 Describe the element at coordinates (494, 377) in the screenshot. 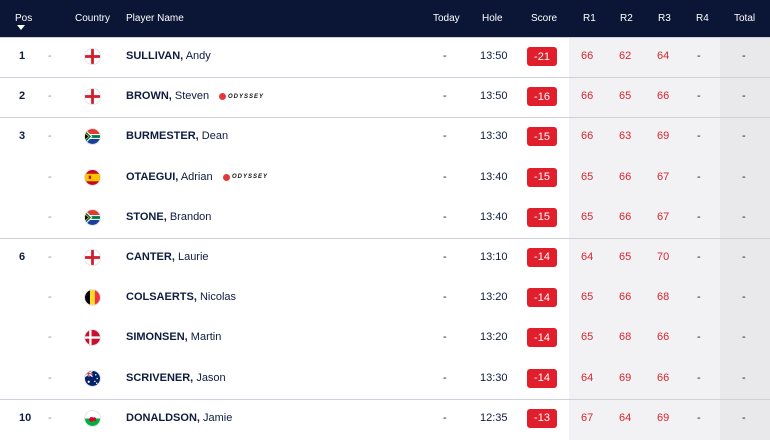

I see `tee-time: 13:30` at that location.